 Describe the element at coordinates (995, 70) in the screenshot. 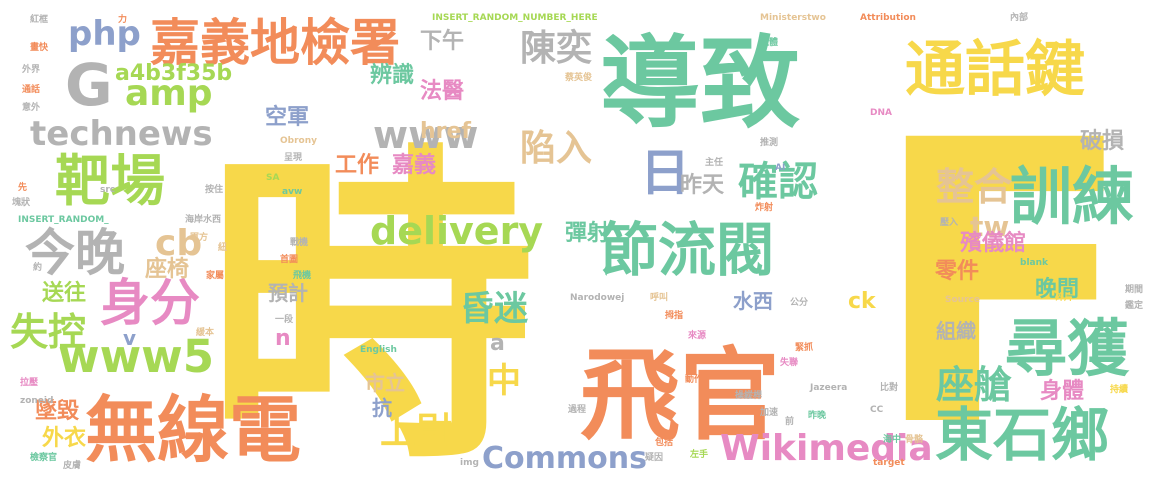

I see `cloud-word: 通話鍵` at that location.